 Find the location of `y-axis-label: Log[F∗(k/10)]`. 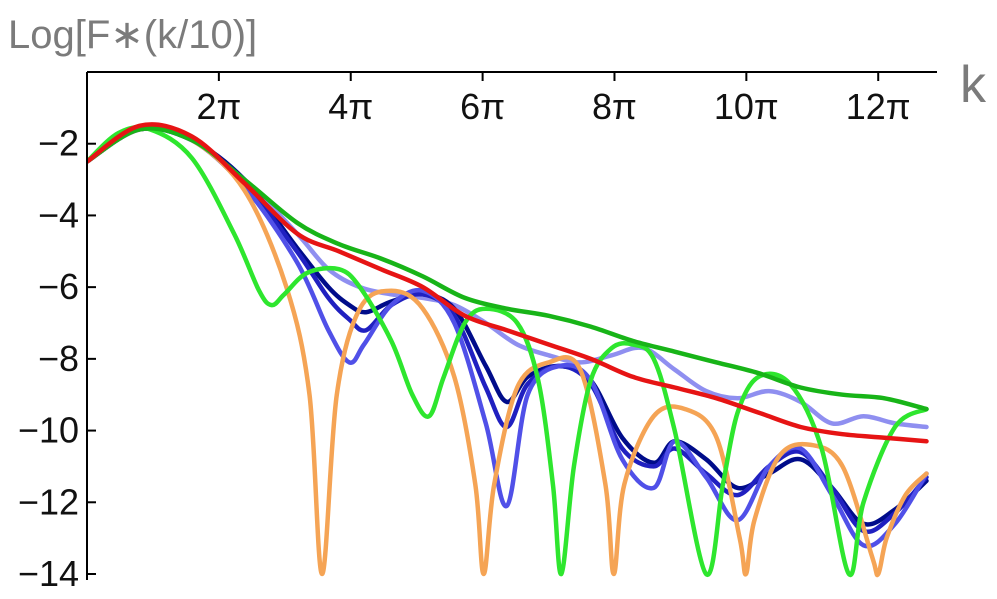

y-axis-label: Log[F∗(k/10)] is located at coordinates (132, 35).